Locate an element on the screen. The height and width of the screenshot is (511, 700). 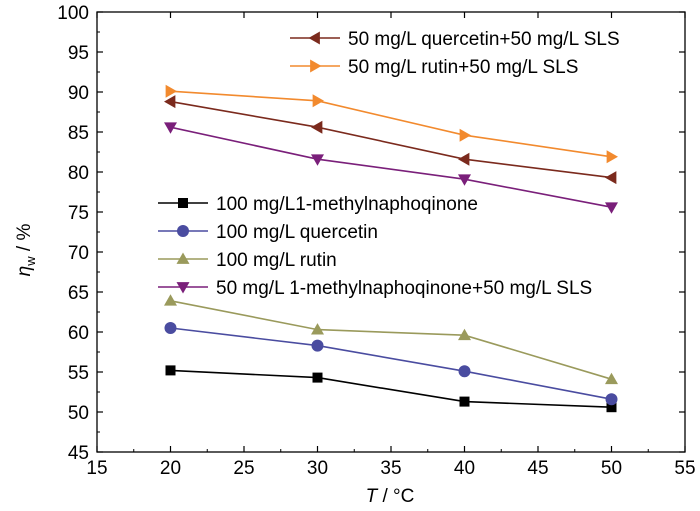
legend-item: 100 mg/L quercetin is located at coordinates (268, 232).